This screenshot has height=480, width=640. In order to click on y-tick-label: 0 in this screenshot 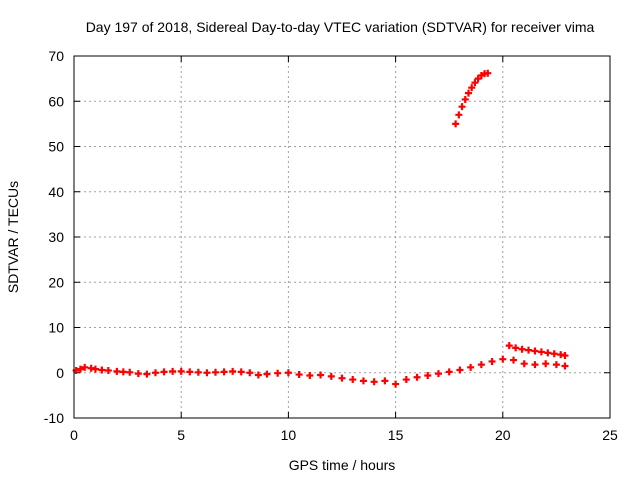, I will do `click(60, 373)`.